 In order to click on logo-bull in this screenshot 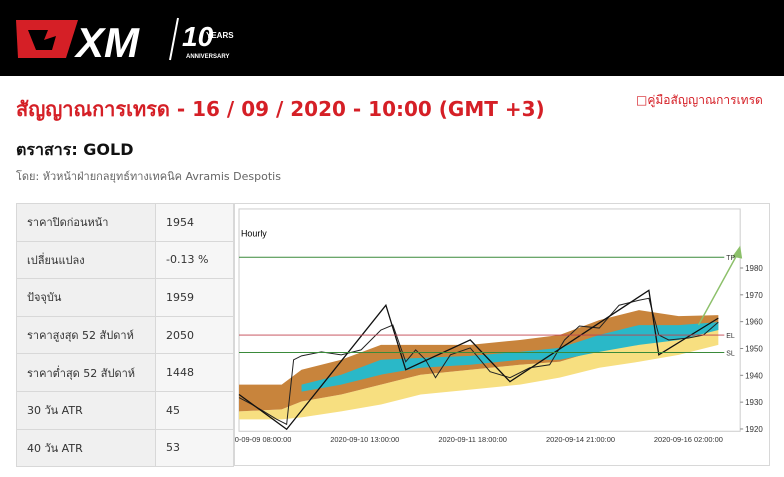, I will do `click(42, 40)`.